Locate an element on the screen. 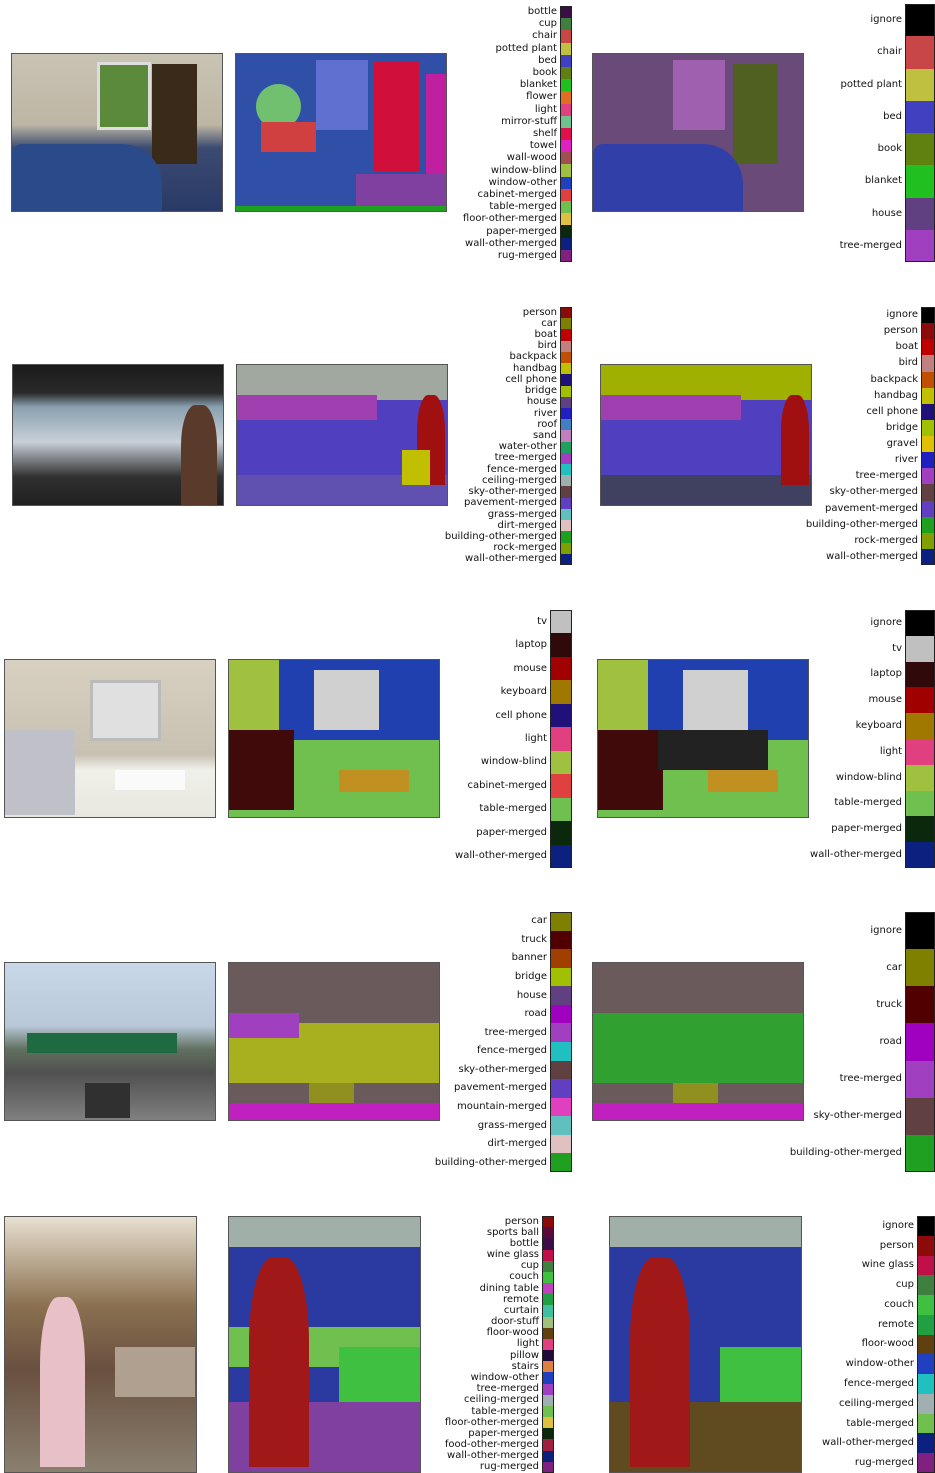 The width and height of the screenshot is (935, 1473). sign-shape is located at coordinates (102, 1043).